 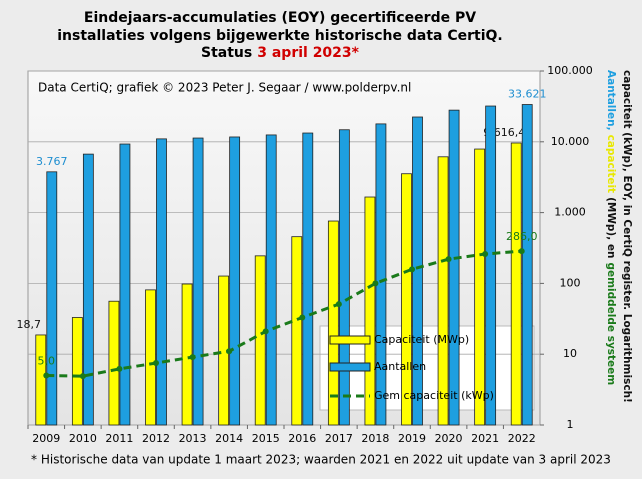 What do you see at coordinates (302, 438) in the screenshot?
I see `x-tick-label: 2016` at bounding box center [302, 438].